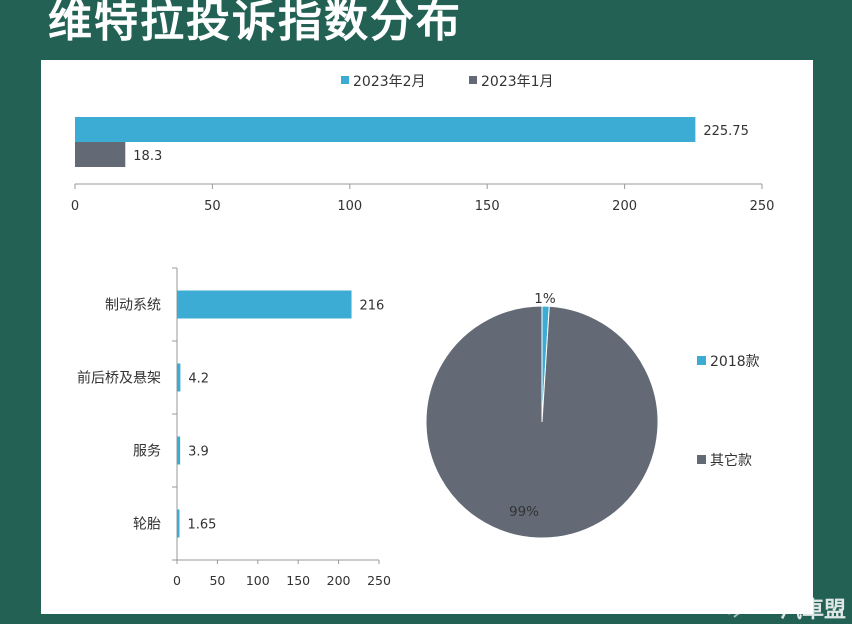  What do you see at coordinates (545, 299) in the screenshot?
I see `pie-label-2018: 1%` at bounding box center [545, 299].